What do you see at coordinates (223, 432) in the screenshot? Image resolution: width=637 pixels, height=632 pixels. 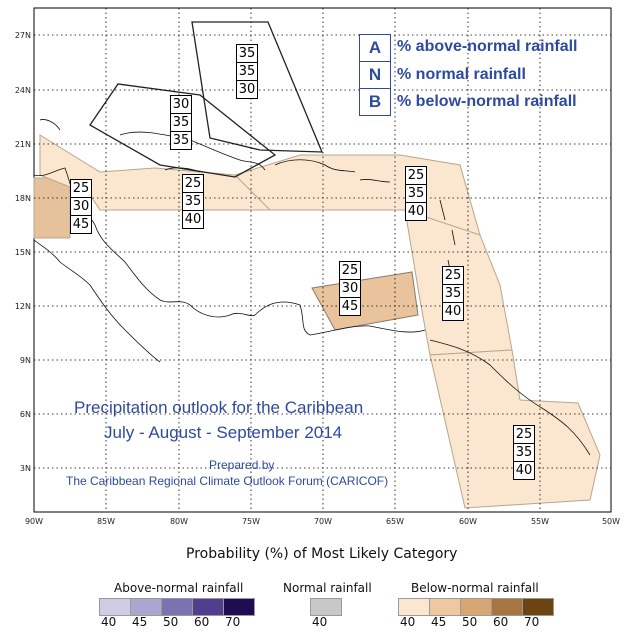 I see `outlook-period: July - August - September 2014` at bounding box center [223, 432].